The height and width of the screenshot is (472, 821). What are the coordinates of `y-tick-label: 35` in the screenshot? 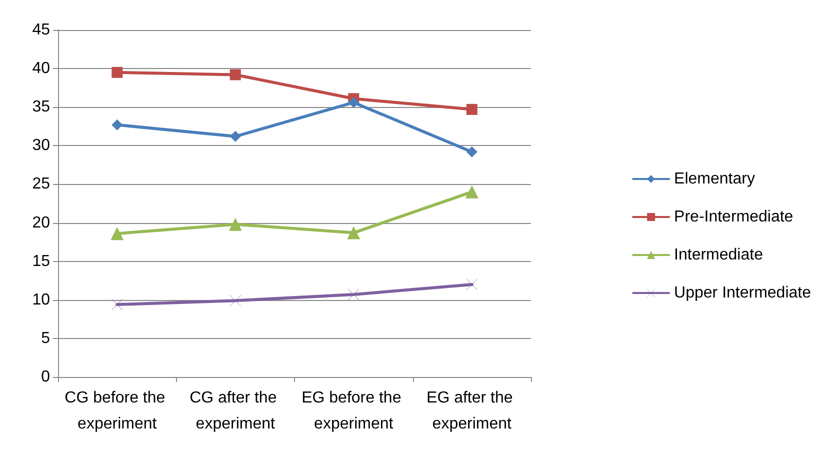 It's located at (41, 107).